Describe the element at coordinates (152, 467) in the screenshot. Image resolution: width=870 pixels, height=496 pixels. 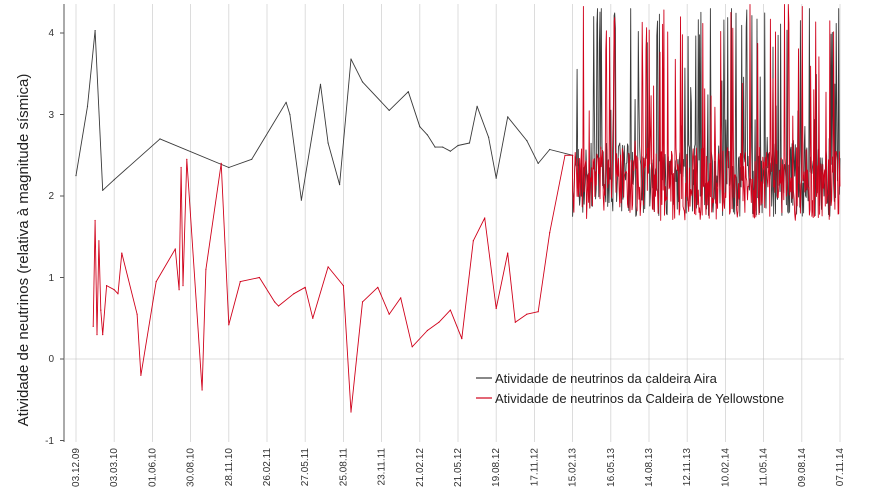
I see `x-tick-label: 01.06.10` at that location.